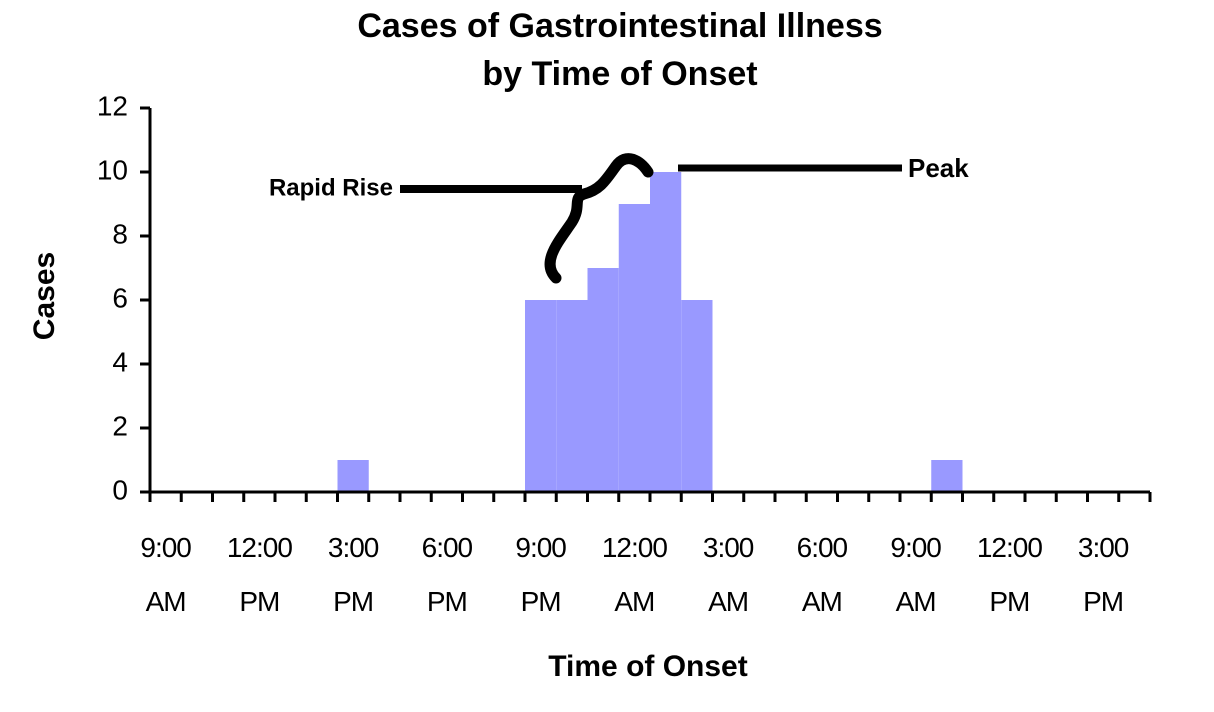 The height and width of the screenshot is (712, 1214). What do you see at coordinates (728, 574) in the screenshot?
I see `x-tick-label: 3:00 AM` at bounding box center [728, 574].